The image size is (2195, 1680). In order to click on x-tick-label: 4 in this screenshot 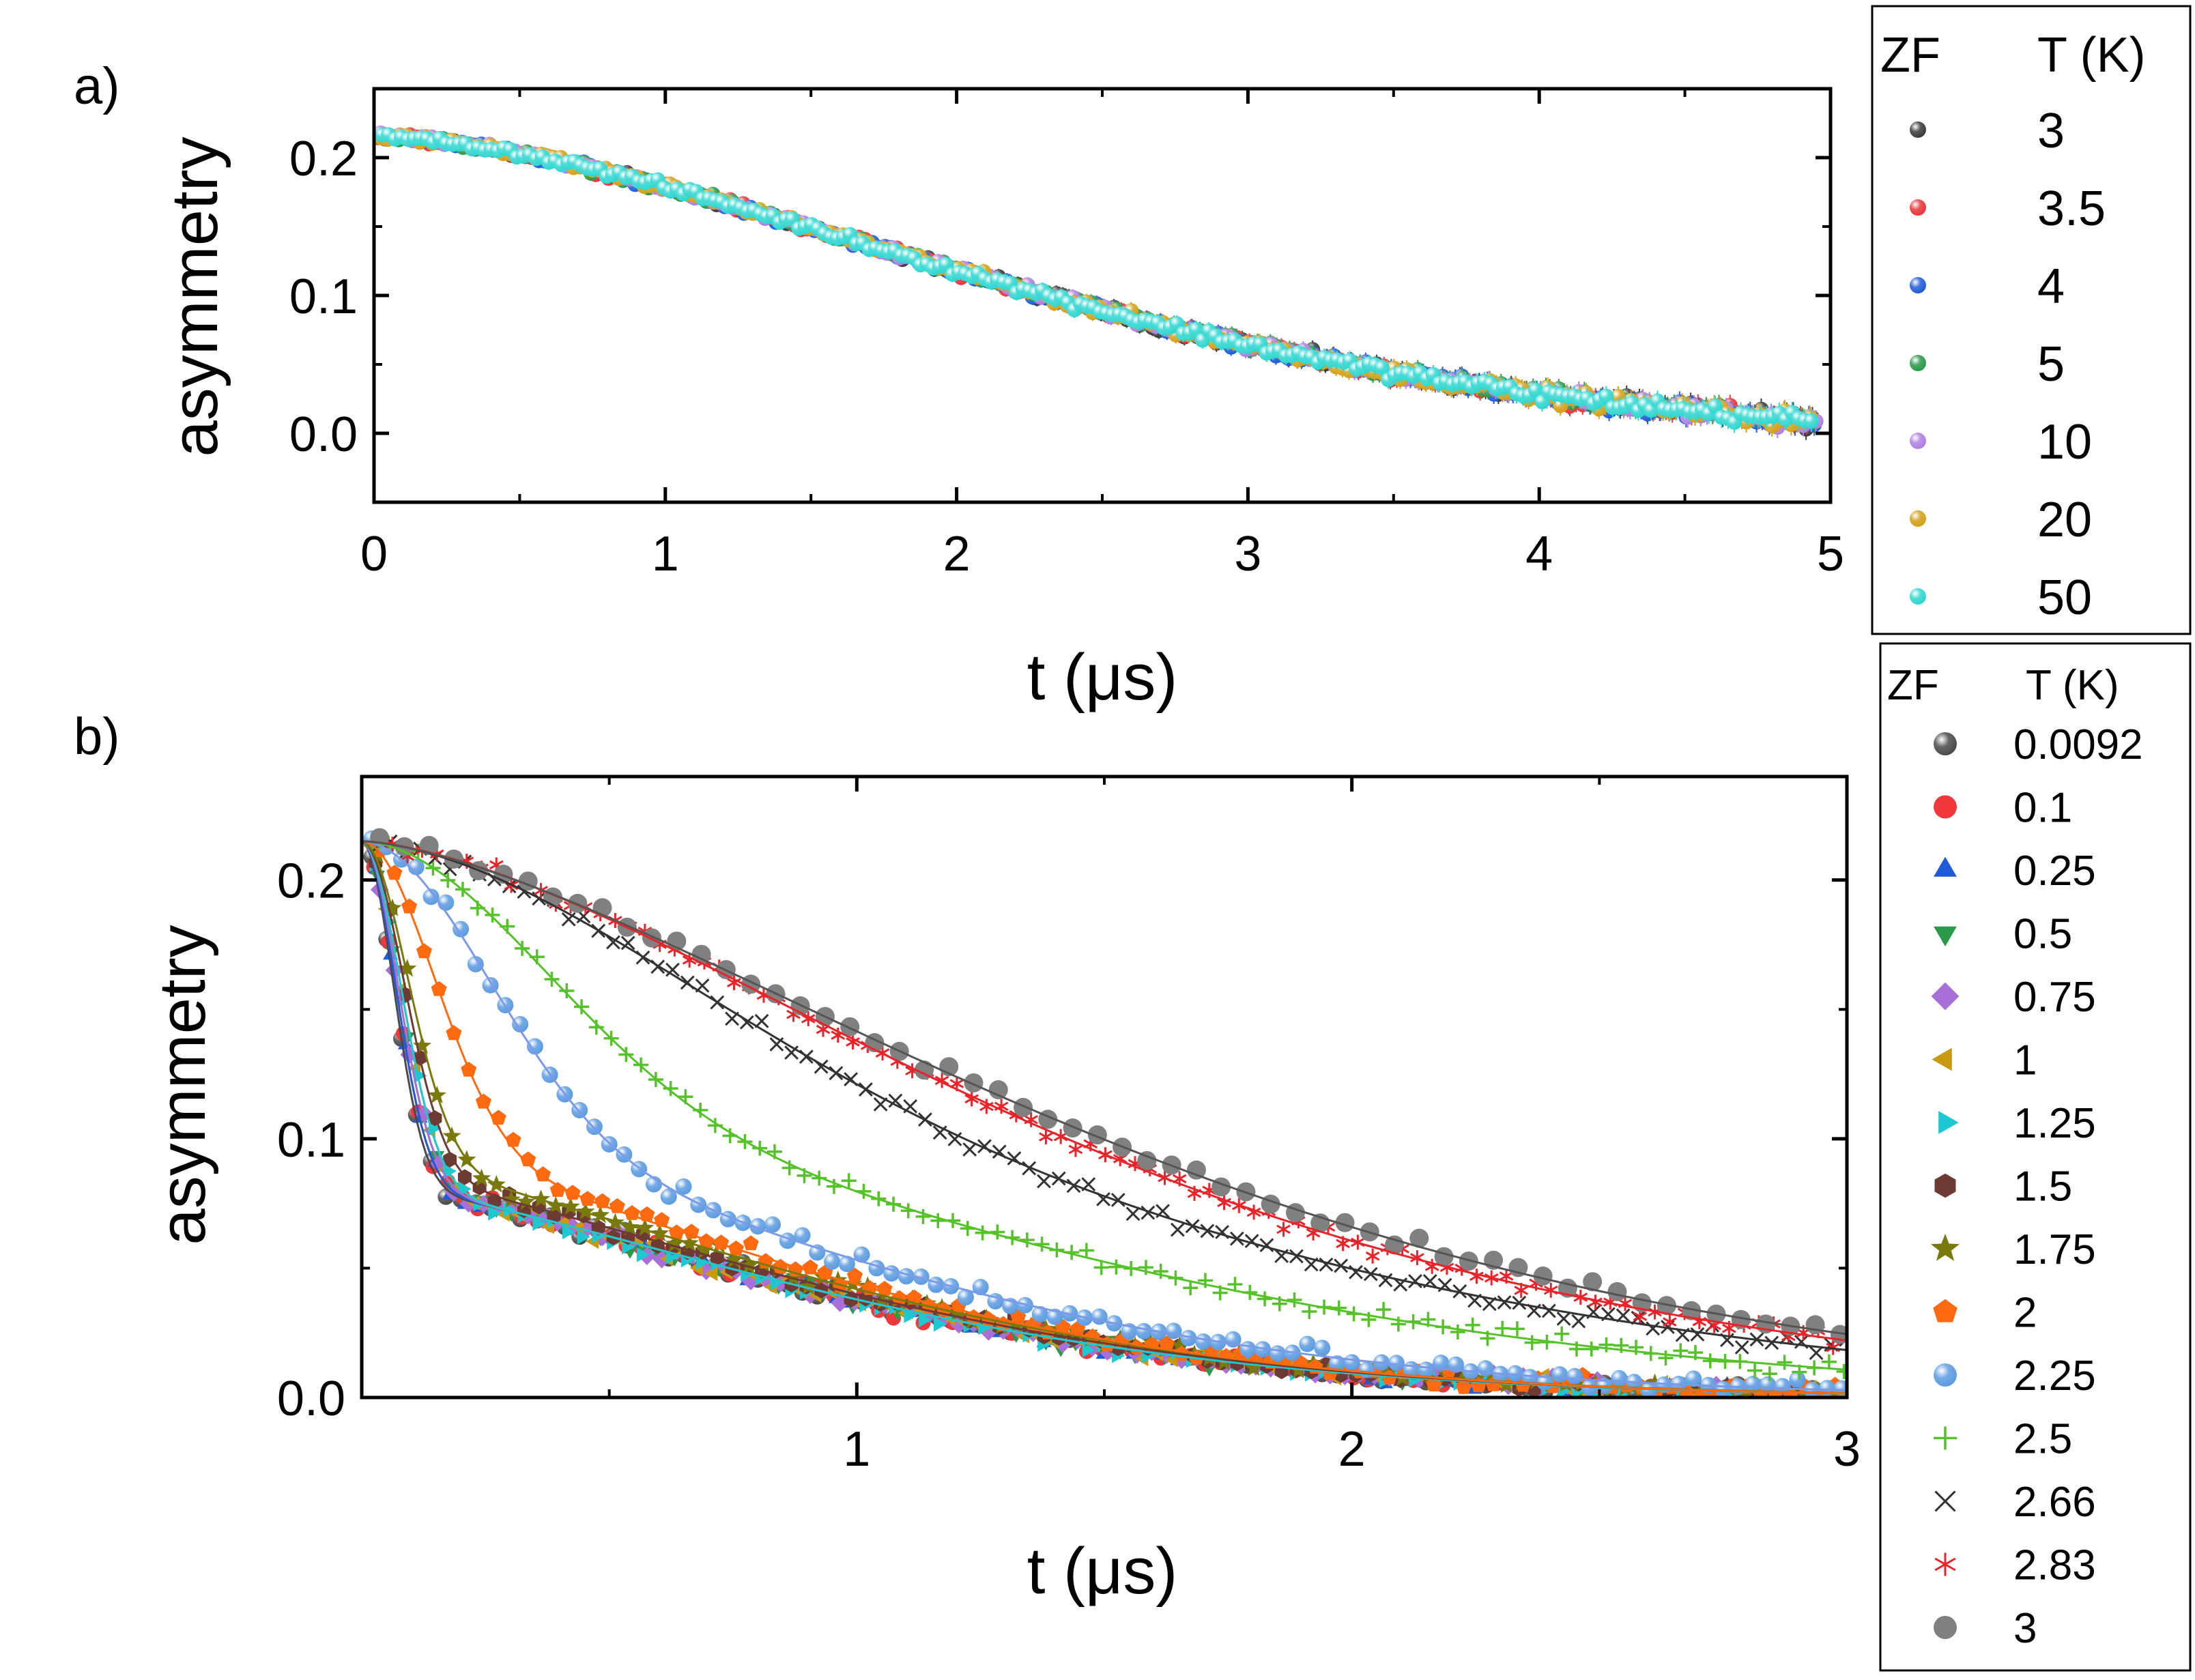, I will do `click(1539, 554)`.